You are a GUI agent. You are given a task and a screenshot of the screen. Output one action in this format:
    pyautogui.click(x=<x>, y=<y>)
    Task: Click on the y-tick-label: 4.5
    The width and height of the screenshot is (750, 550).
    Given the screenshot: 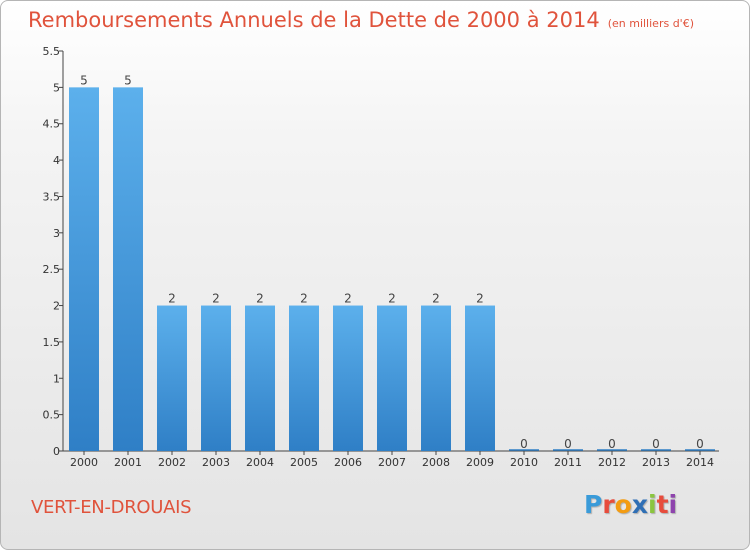 What is the action you would take?
    pyautogui.click(x=52, y=124)
    